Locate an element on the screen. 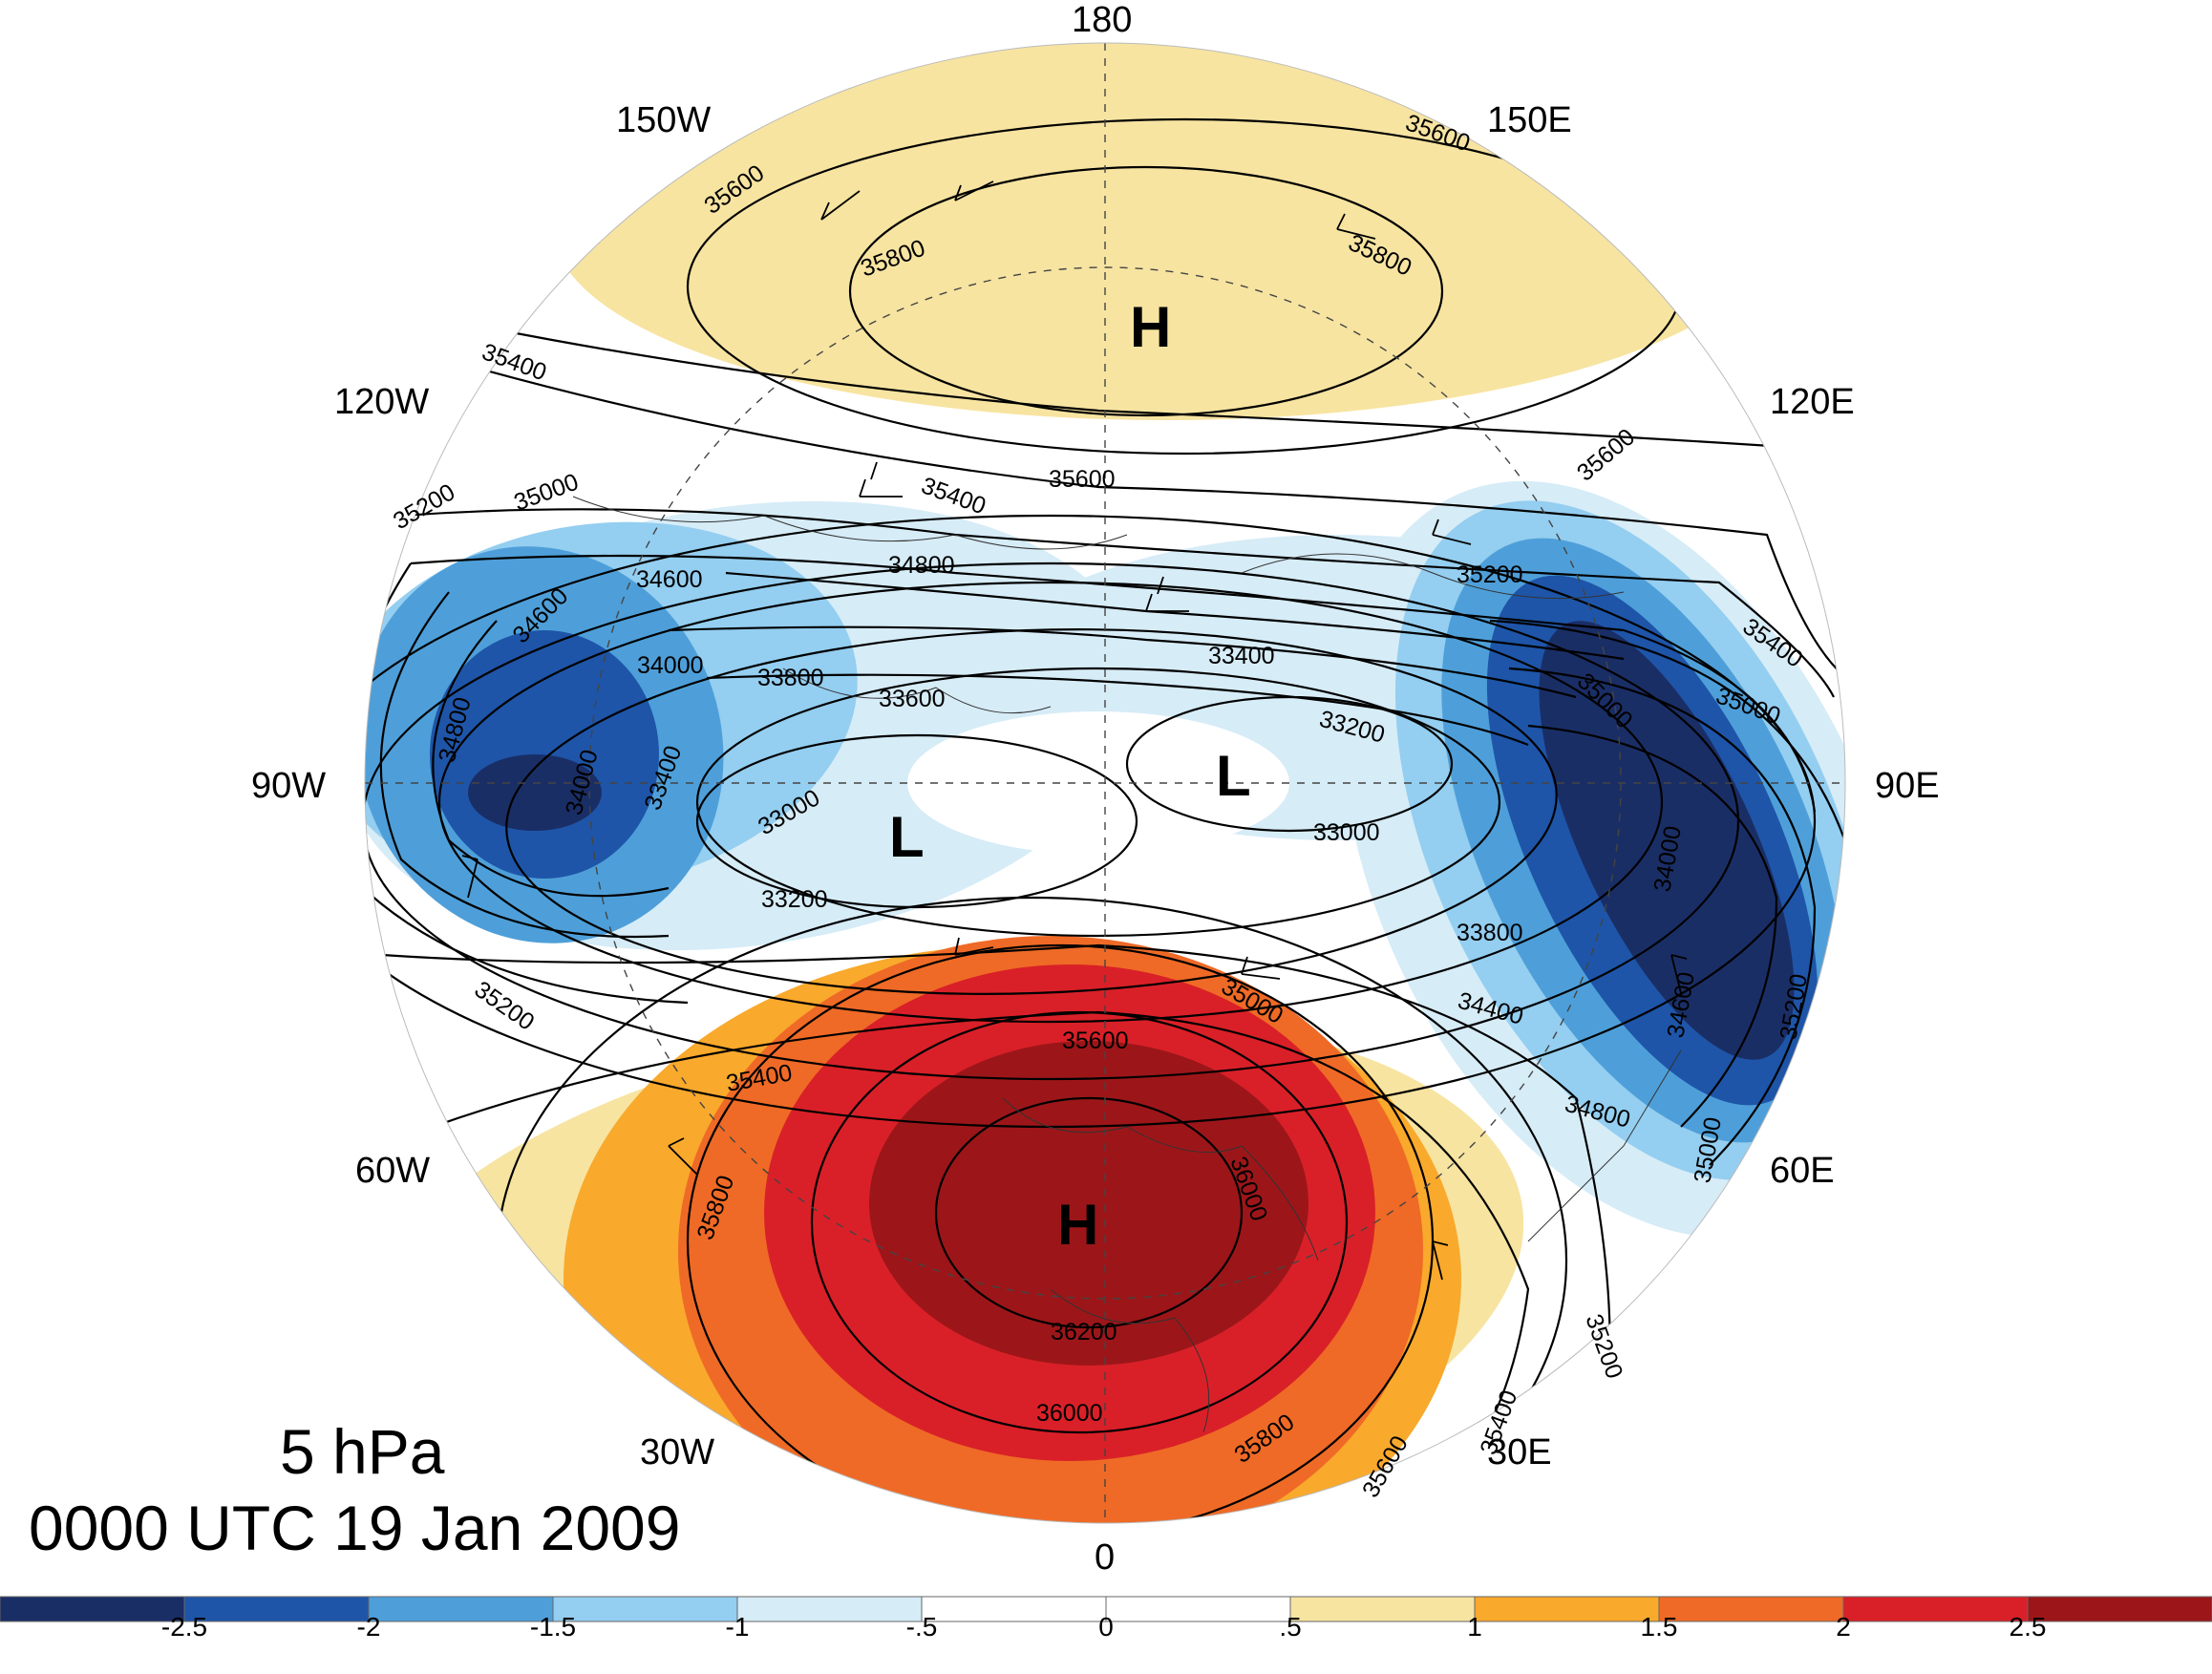  contour-35600-band is located at coordinates (1151, 525).